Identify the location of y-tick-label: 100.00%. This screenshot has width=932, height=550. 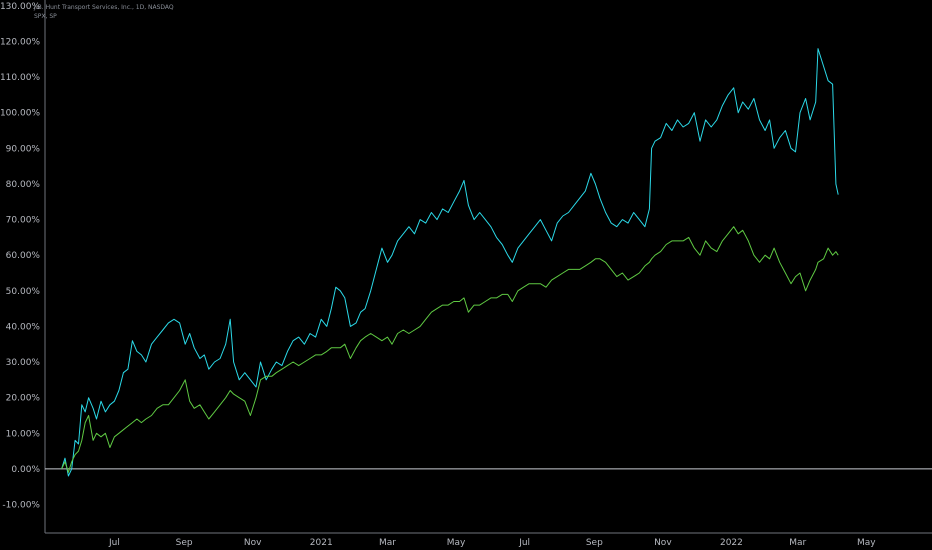
(20, 114).